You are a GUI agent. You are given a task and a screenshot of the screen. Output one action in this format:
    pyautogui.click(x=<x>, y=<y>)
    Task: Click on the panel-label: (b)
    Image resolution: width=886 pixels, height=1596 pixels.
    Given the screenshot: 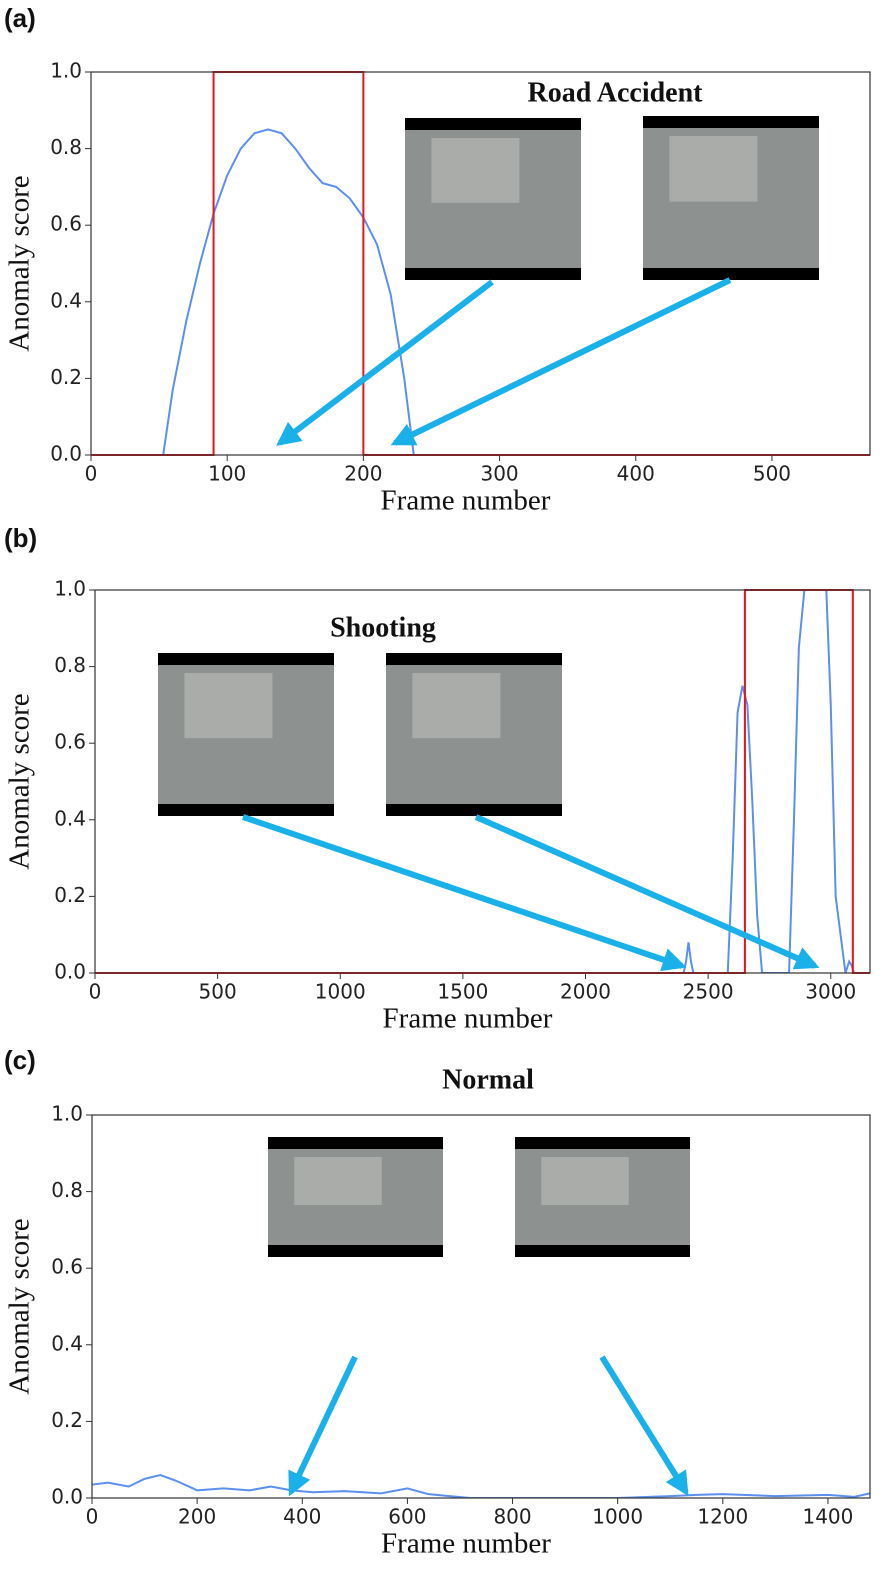 What is the action you would take?
    pyautogui.click(x=20, y=538)
    